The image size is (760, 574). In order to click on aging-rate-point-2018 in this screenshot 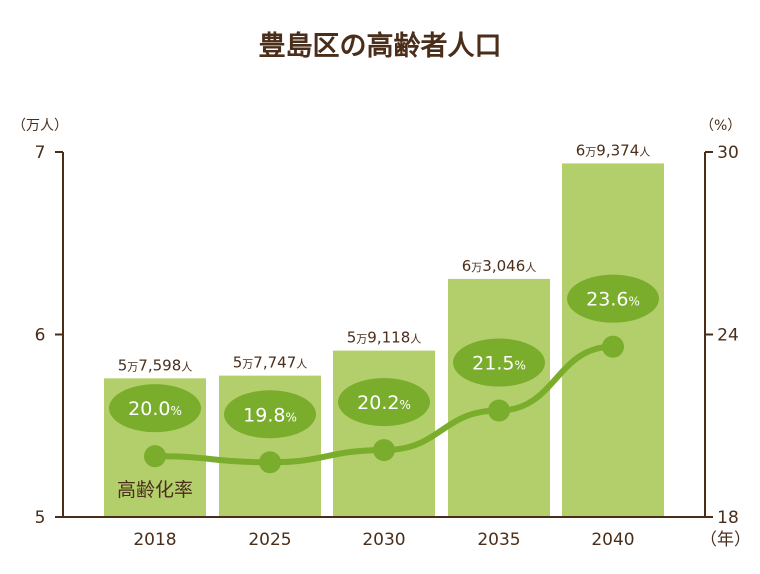, I will do `click(155, 456)`.